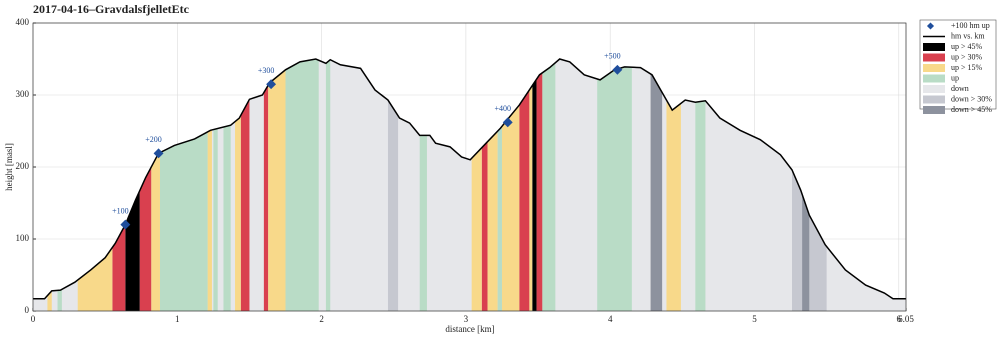  What do you see at coordinates (23, 166) in the screenshot?
I see `y-tick-label: 200` at bounding box center [23, 166].